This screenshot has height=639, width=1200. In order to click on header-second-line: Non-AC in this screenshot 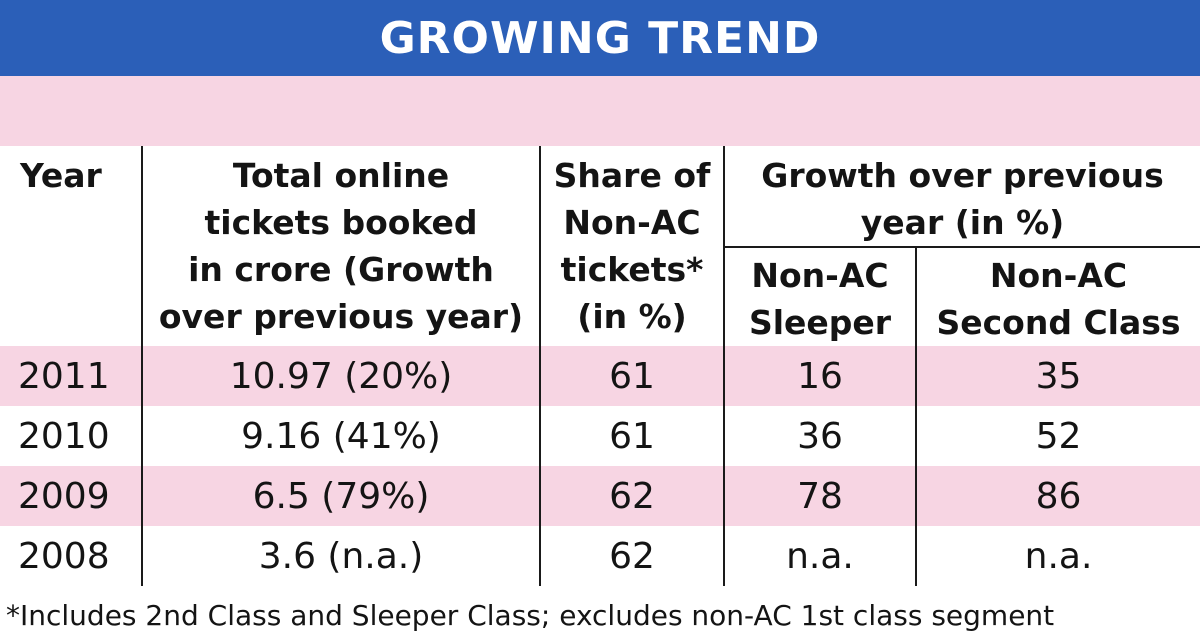, I will do `click(1058, 275)`.